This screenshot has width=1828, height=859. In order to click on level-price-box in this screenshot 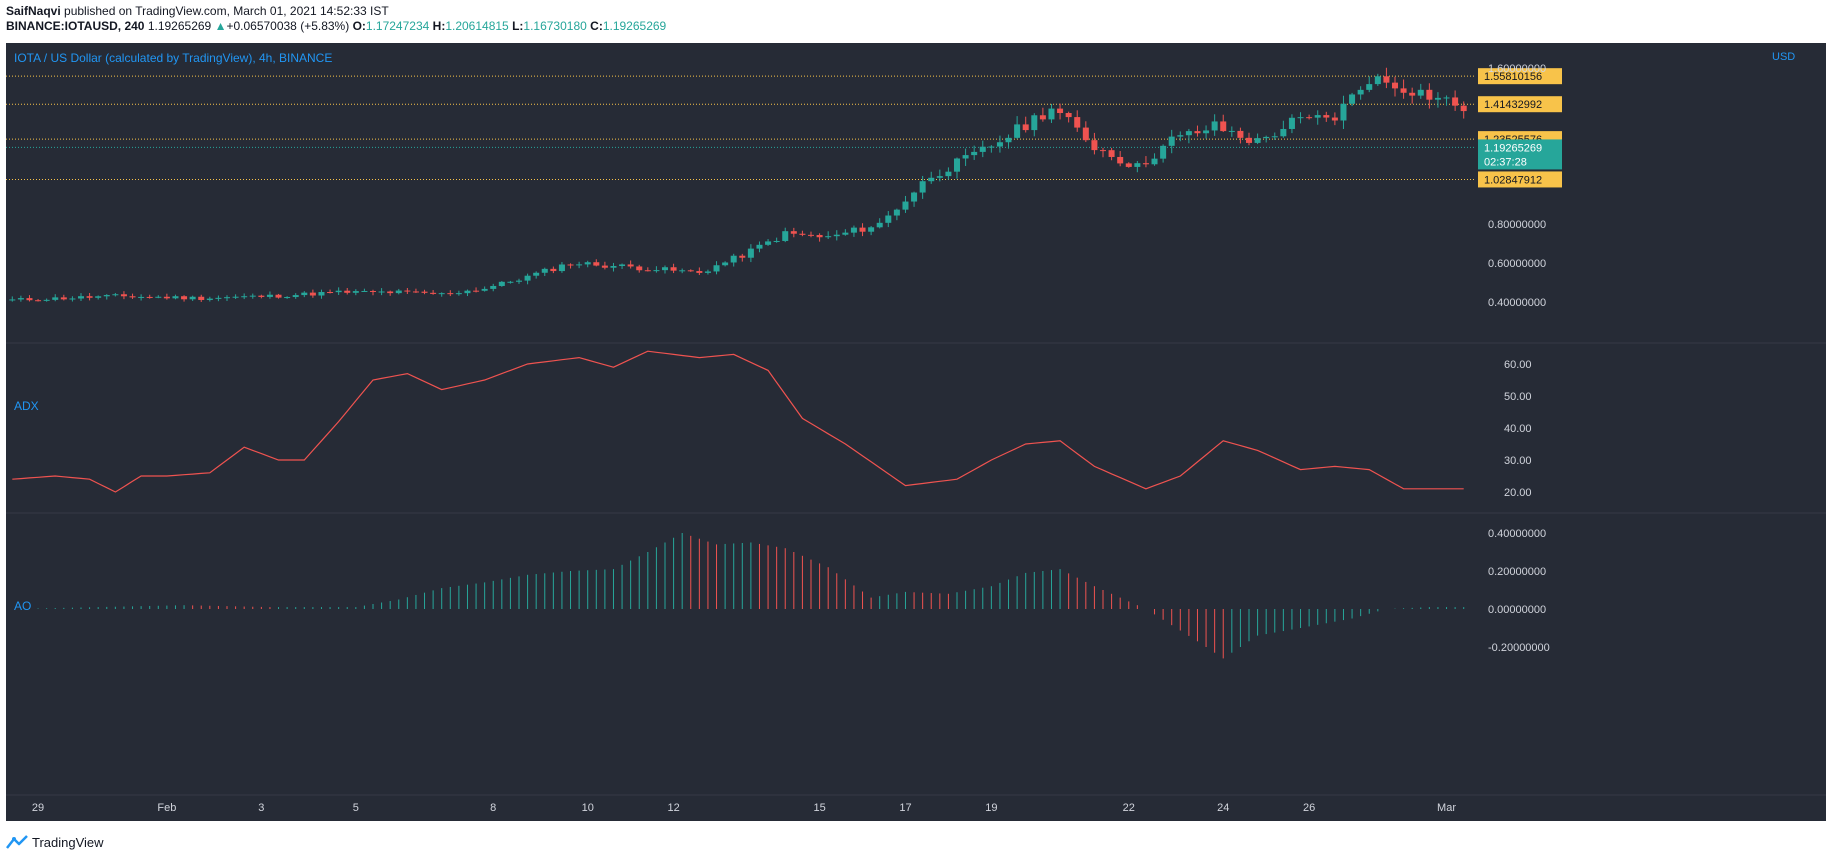, I will do `click(1520, 104)`.